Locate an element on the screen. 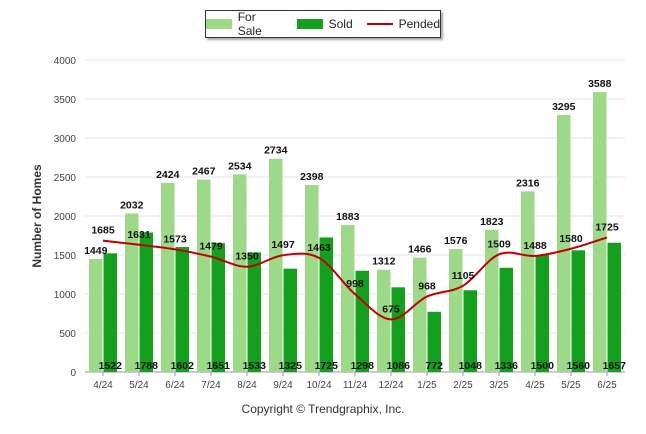 Image resolution: width=646 pixels, height=434 pixels. y-tick-label: 4000 is located at coordinates (65, 61).